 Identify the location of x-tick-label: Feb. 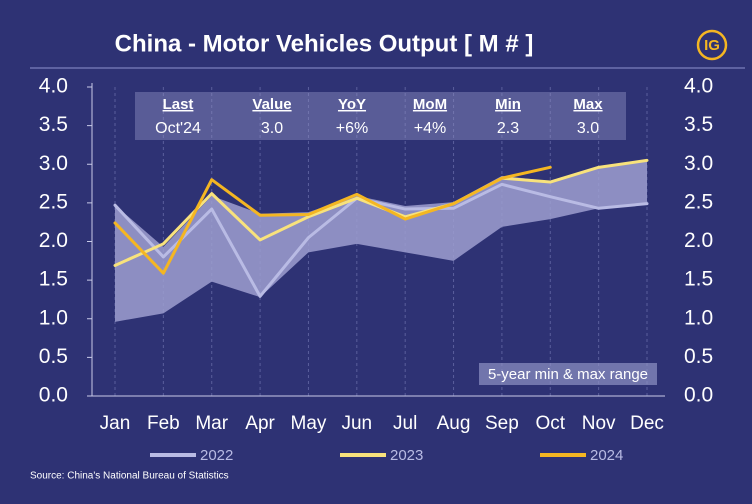
(163, 423).